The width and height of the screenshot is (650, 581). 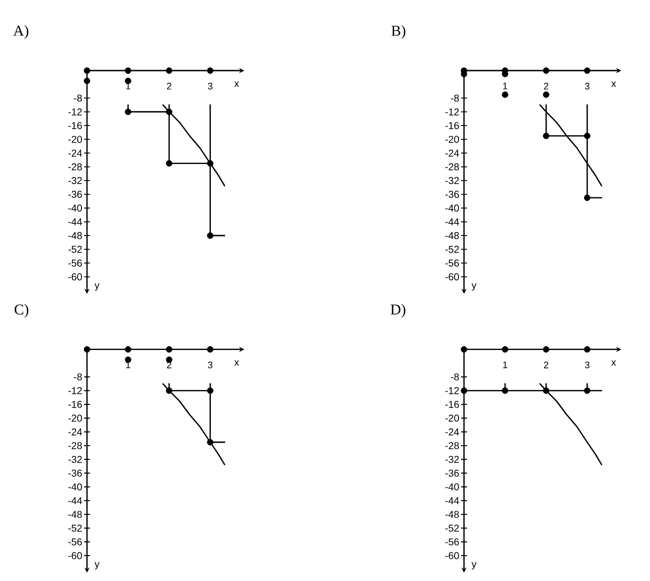 I want to click on chart-title: B), so click(x=398, y=32).